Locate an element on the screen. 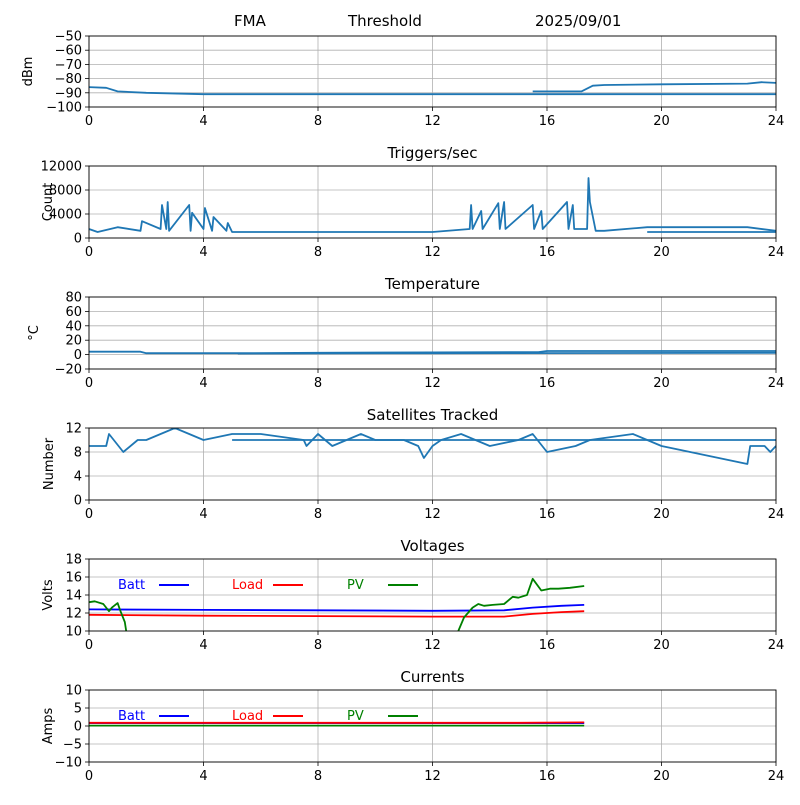 The image size is (800, 805). y-axis-label: Number is located at coordinates (49, 463).